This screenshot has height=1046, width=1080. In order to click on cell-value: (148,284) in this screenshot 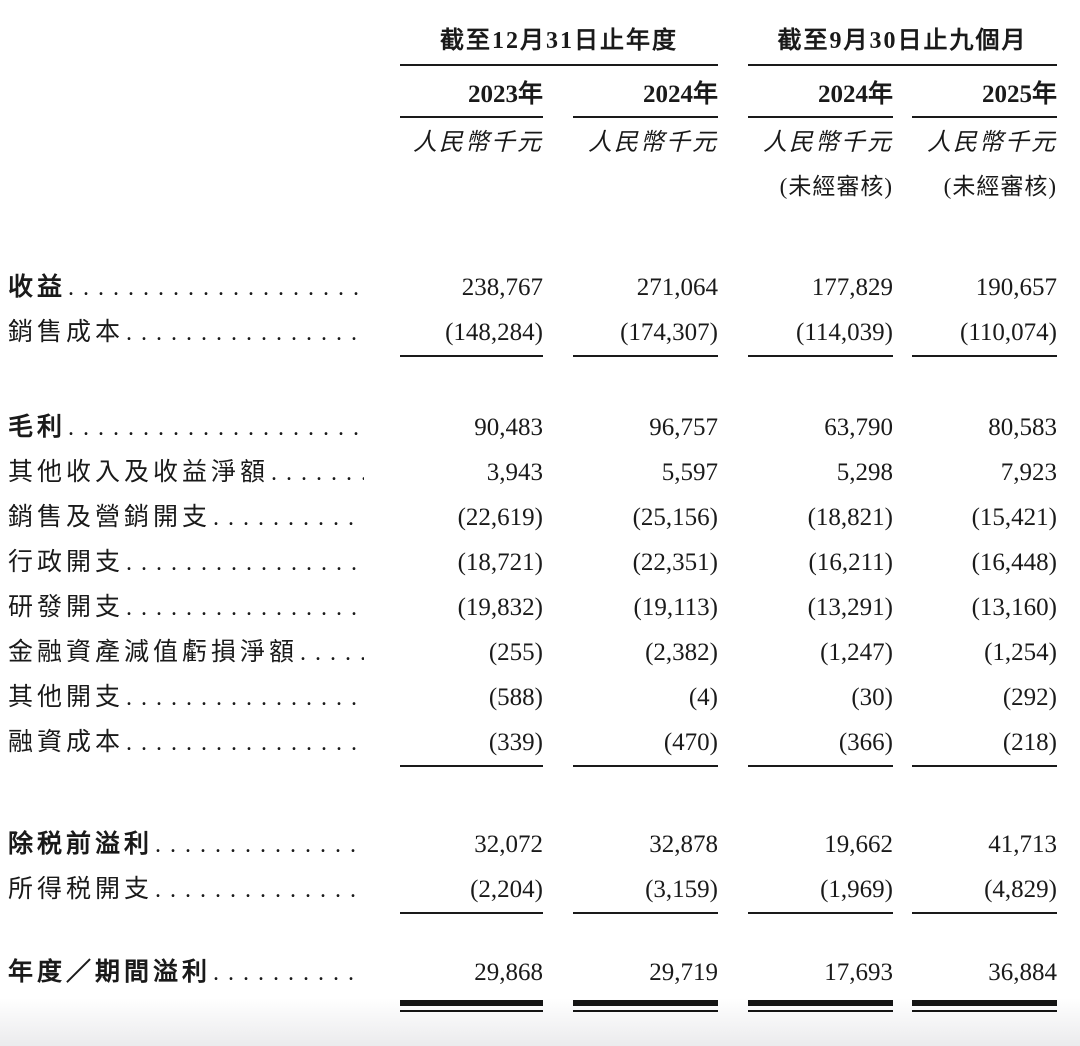, I will do `click(494, 332)`.